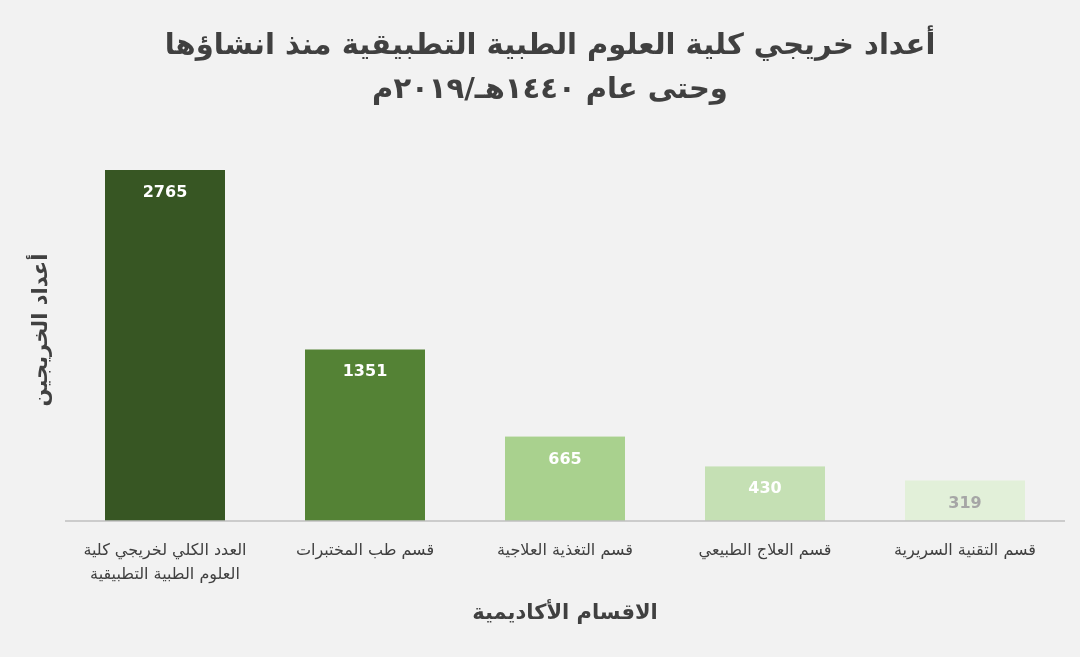 Image resolution: width=1080 pixels, height=657 pixels. Describe the element at coordinates (565, 612) in the screenshot. I see `xlabel: الاقسام الأكاديمية` at that location.